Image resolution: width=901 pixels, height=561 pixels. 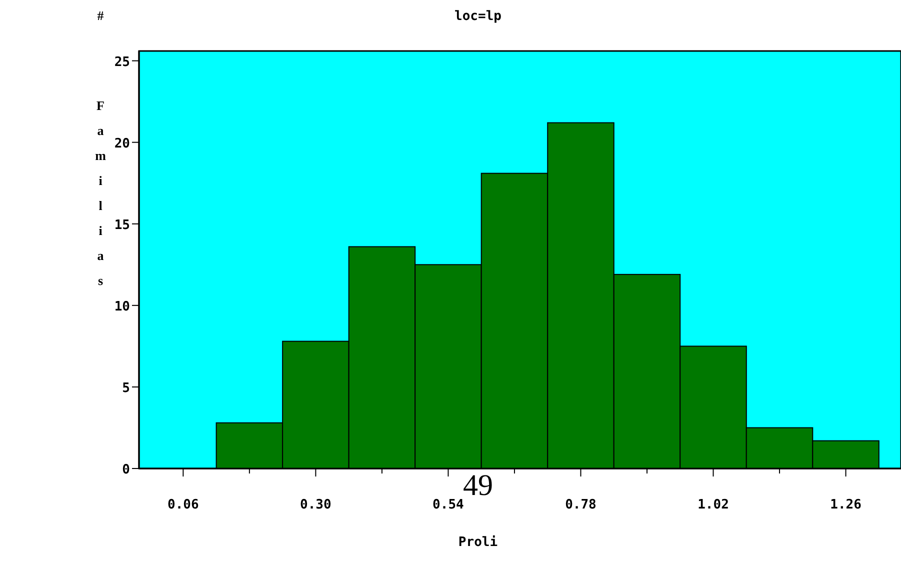 I want to click on y-tick-label: 15, so click(x=122, y=225).